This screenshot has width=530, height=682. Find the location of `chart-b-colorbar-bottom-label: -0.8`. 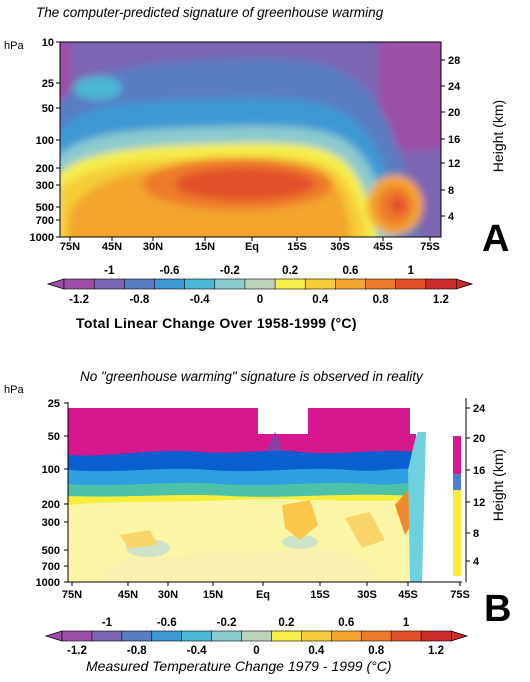

chart-b-colorbar-bottom-label: -0.8 is located at coordinates (137, 651).